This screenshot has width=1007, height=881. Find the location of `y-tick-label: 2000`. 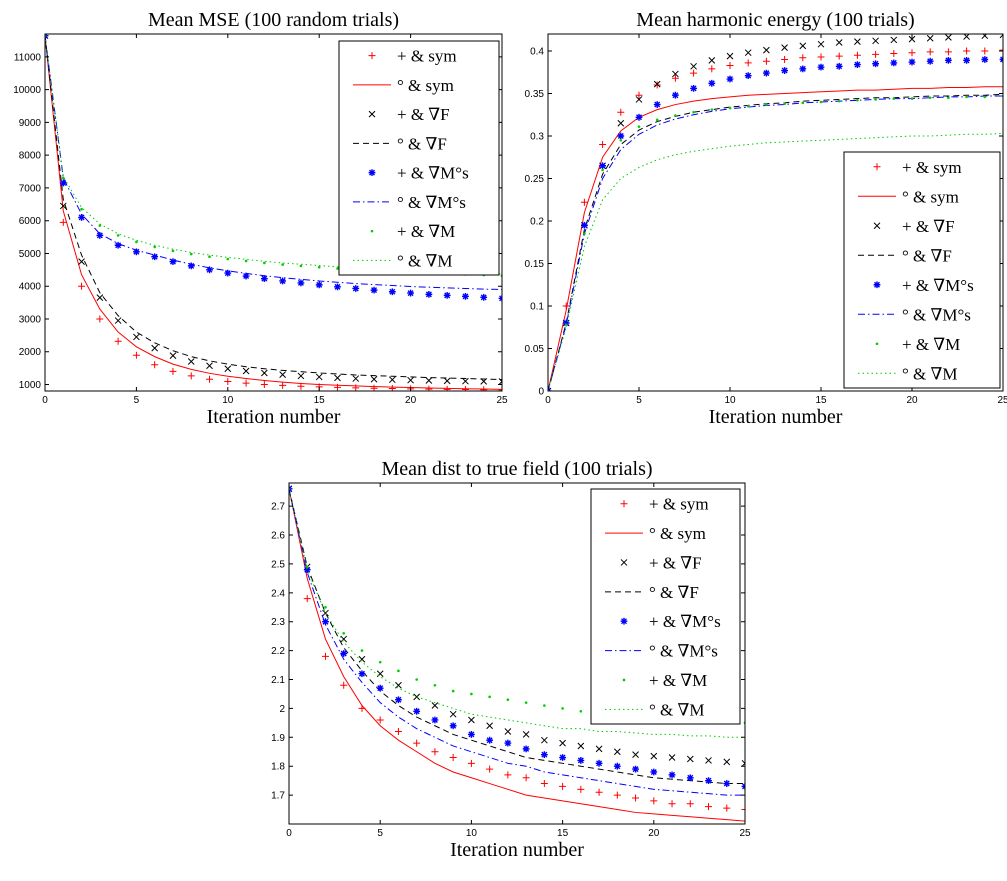

y-tick-label: 2000 is located at coordinates (30, 352).